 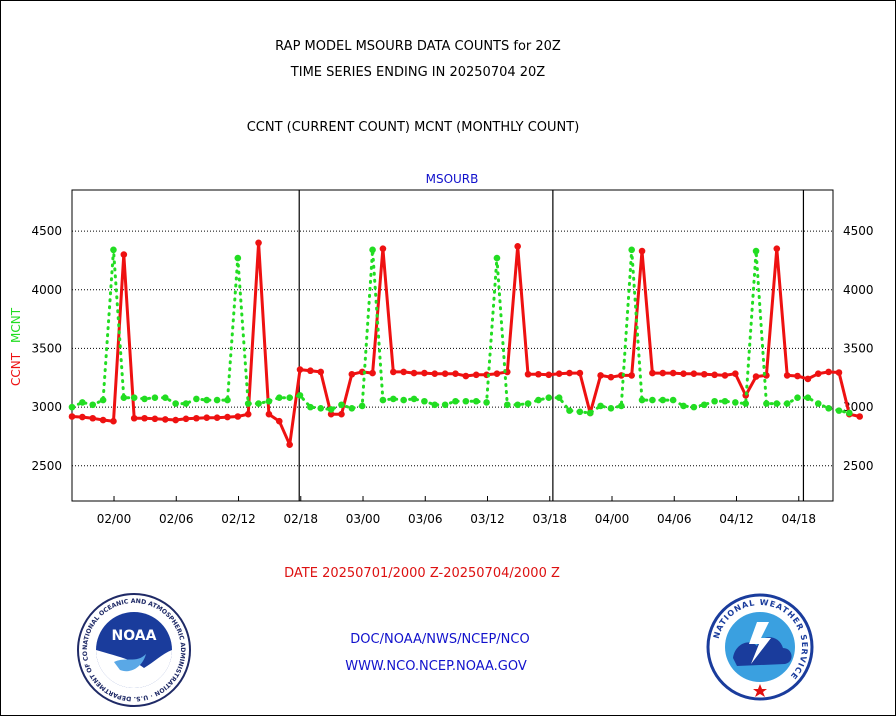 I want to click on date-range-label: DATE 20250701/2000 Z-20250704/2000 Z, so click(x=422, y=573).